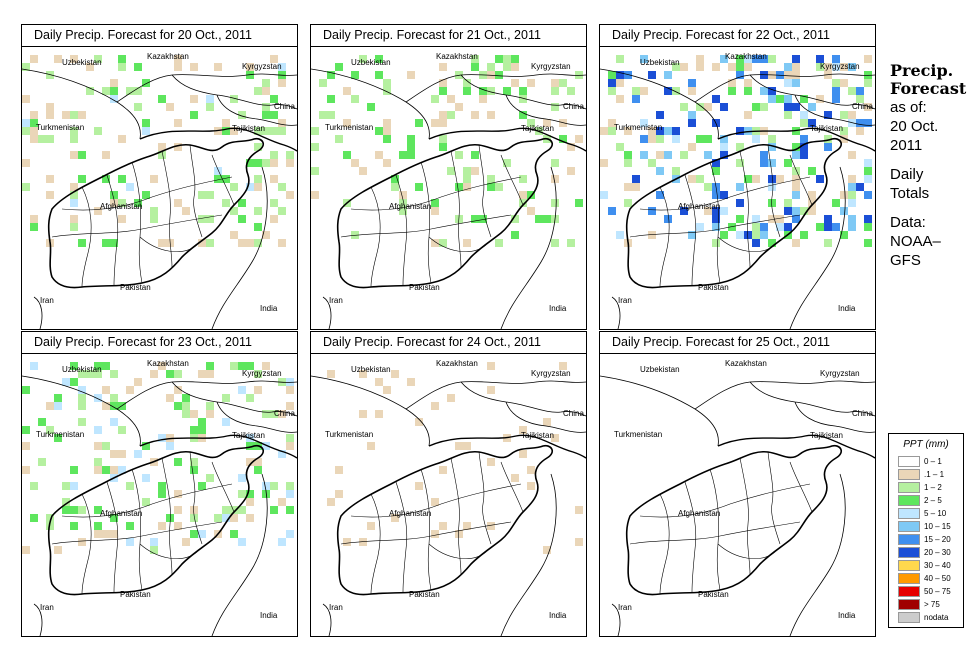 This screenshot has width=975, height=646. I want to click on legend-row: .1 – 1, so click(930, 474).